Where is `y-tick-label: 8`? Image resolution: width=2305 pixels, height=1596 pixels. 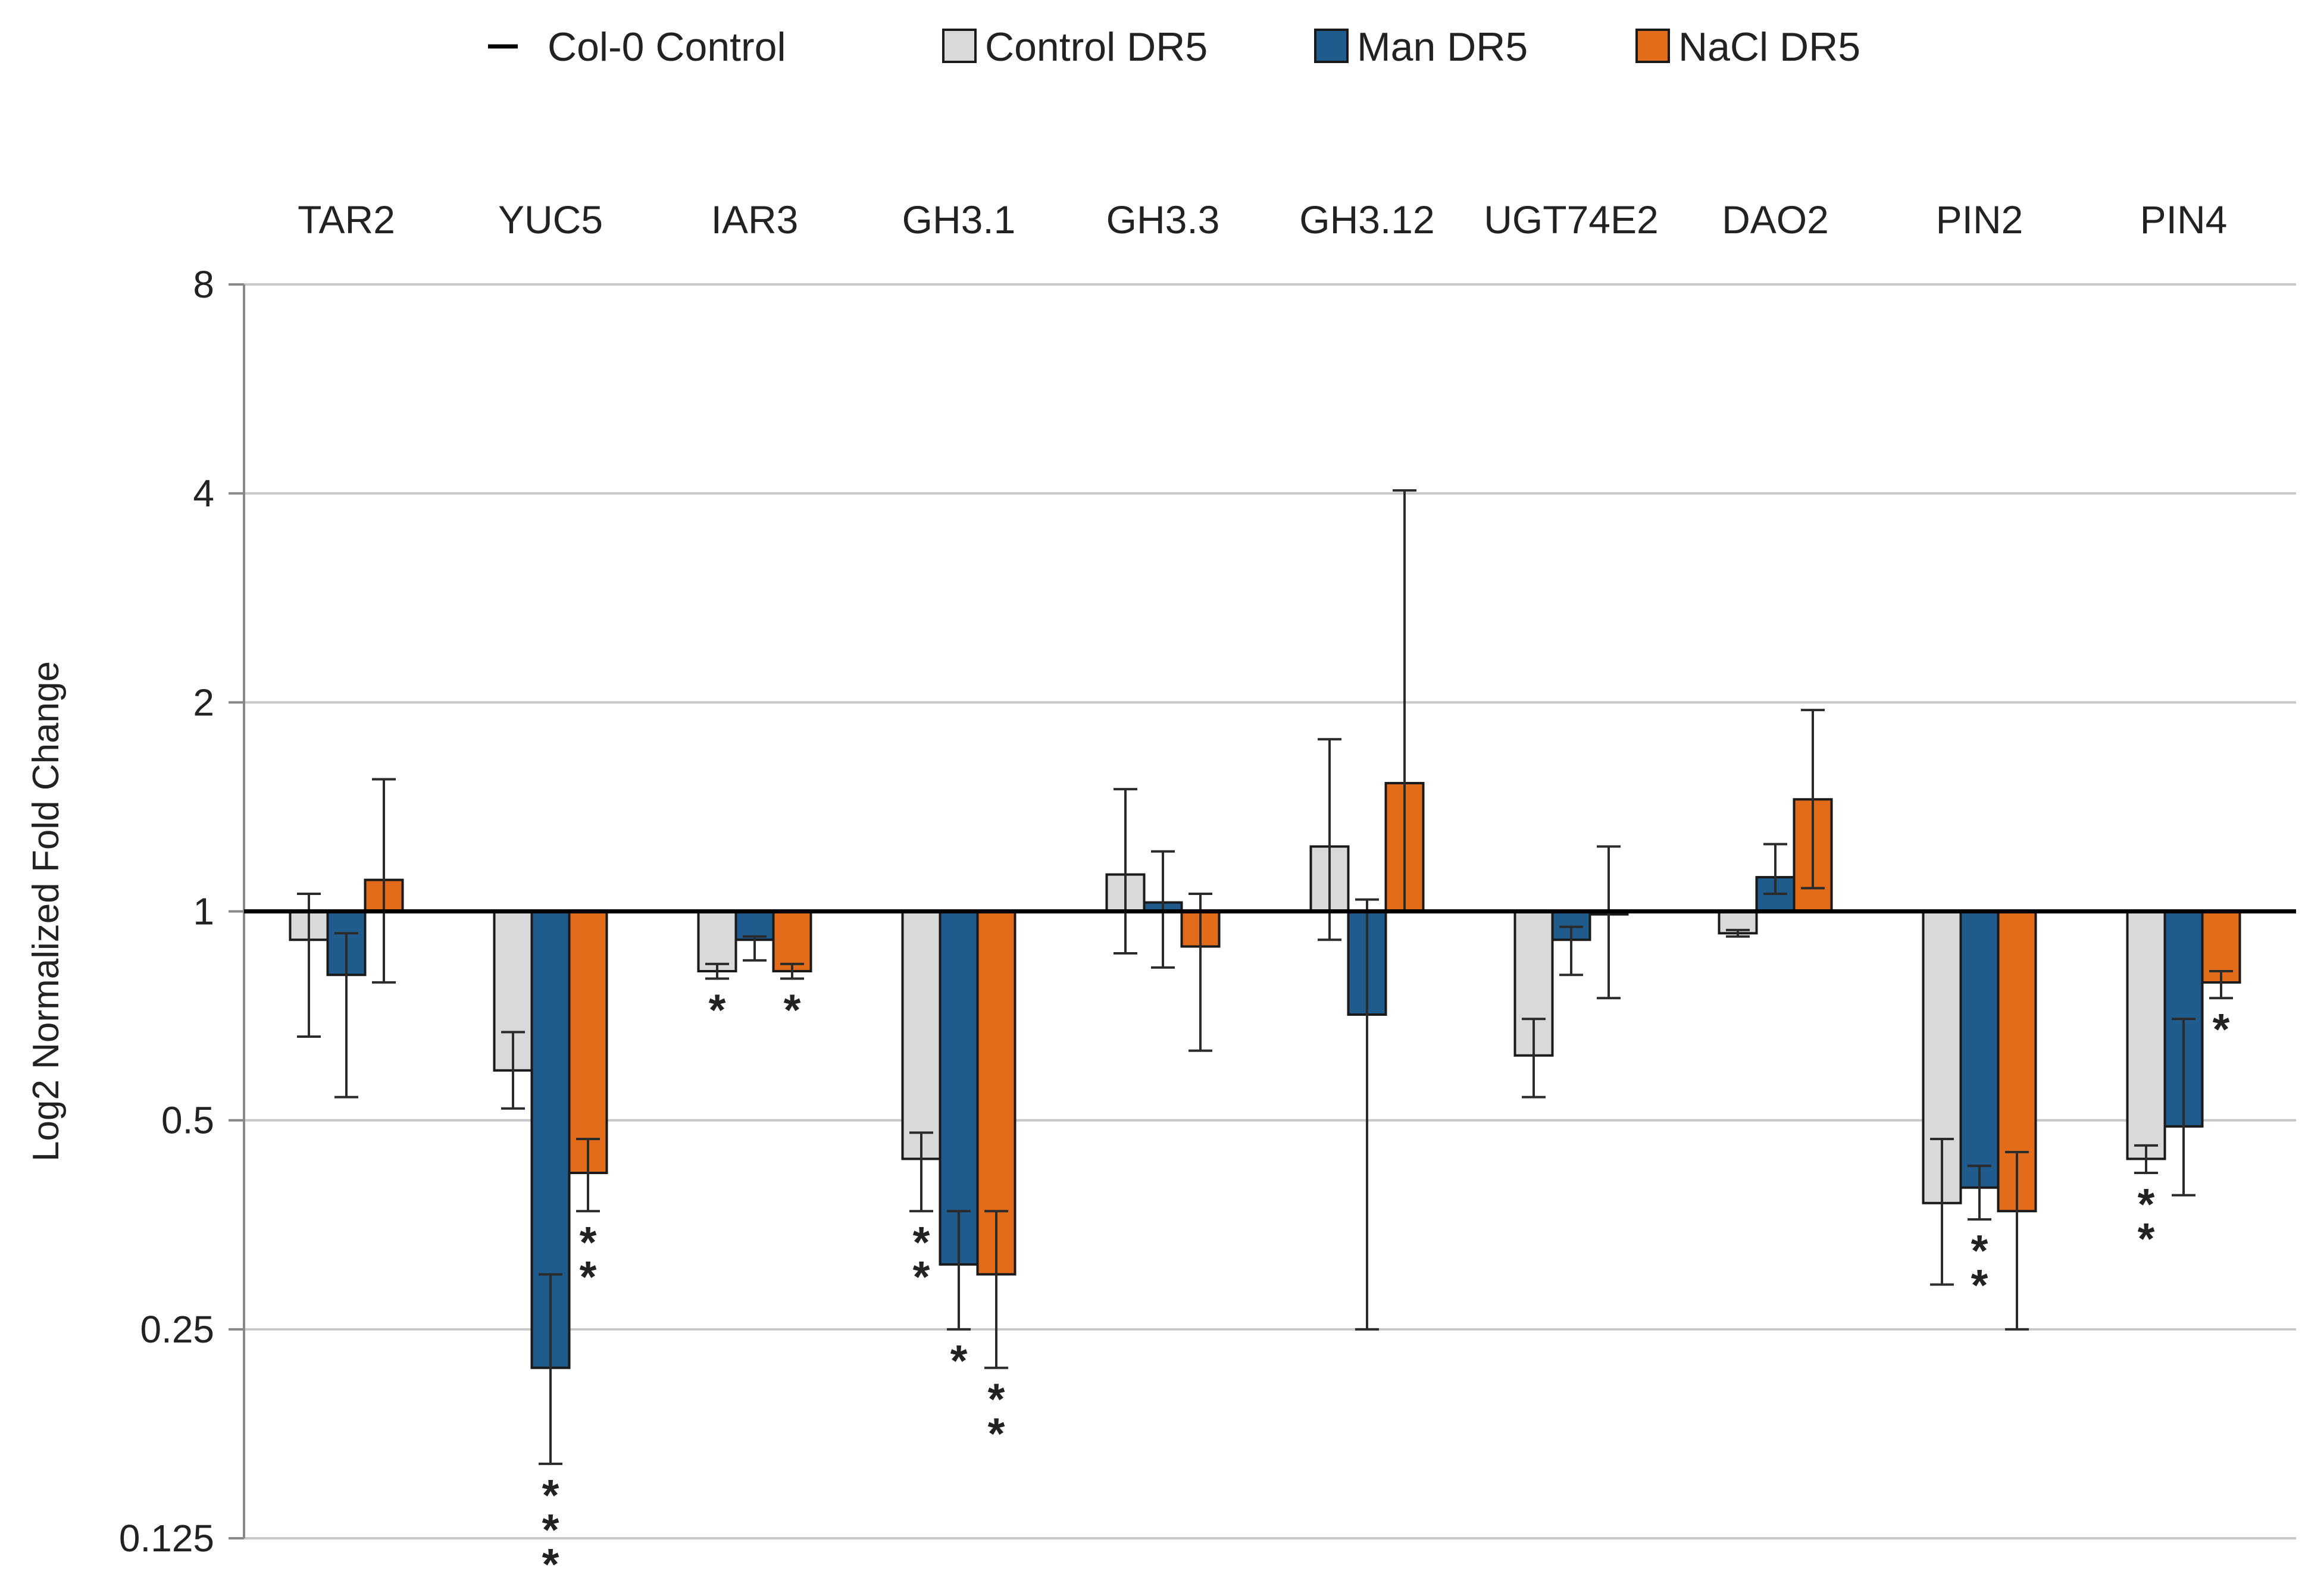
y-tick-label: 8 is located at coordinates (203, 284).